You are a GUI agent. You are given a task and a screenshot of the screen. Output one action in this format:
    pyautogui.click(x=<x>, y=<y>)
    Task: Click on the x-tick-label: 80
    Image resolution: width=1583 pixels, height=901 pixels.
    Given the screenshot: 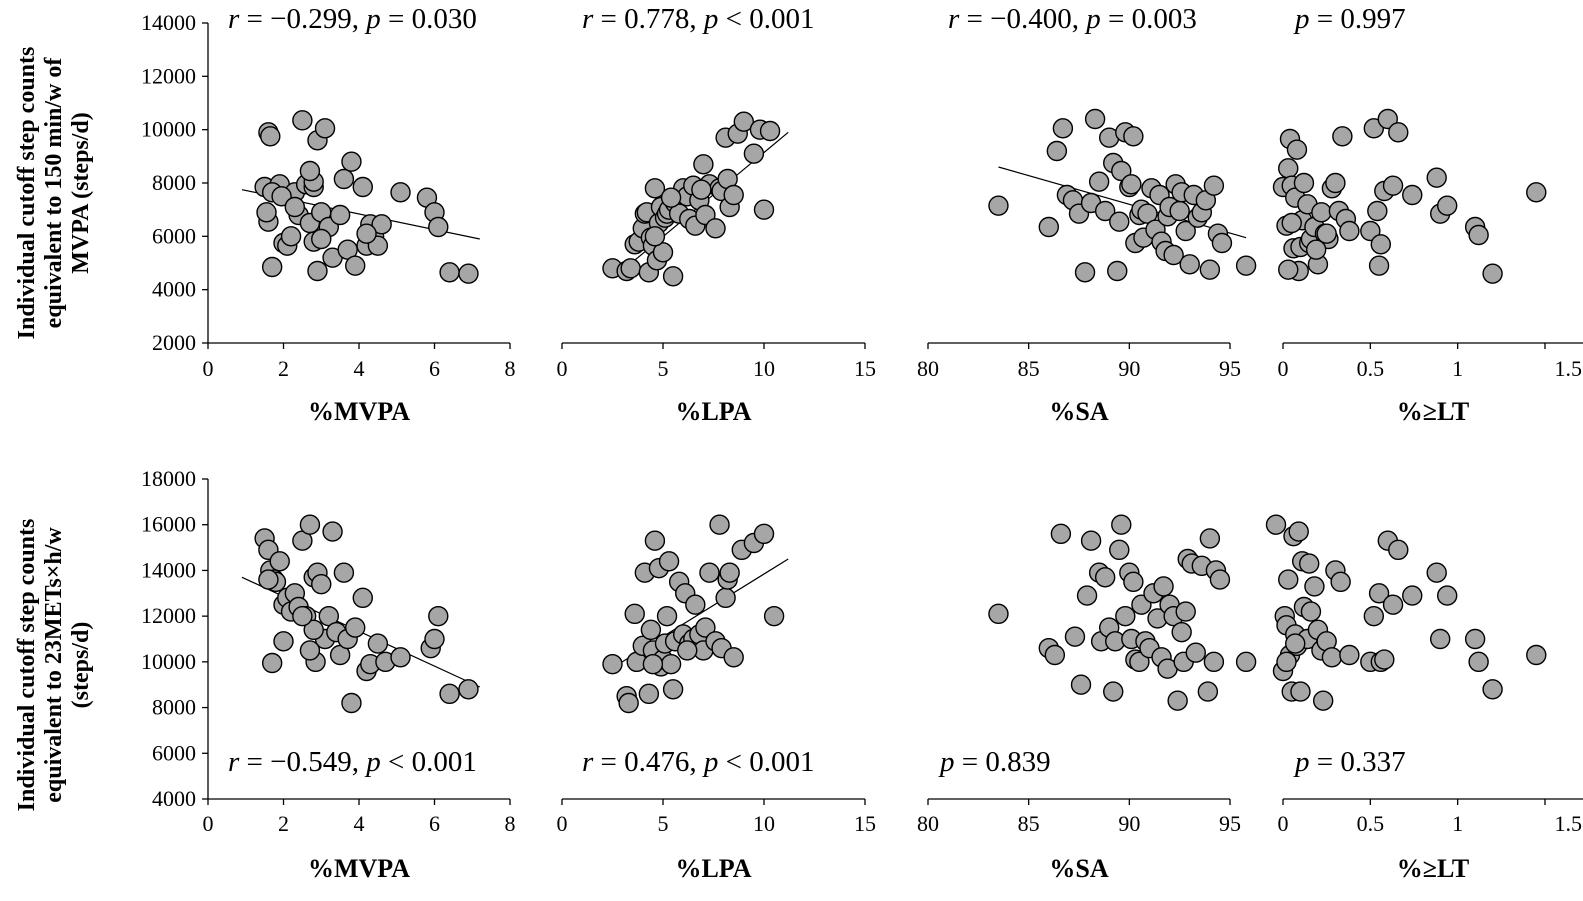 What is the action you would take?
    pyautogui.click(x=928, y=368)
    